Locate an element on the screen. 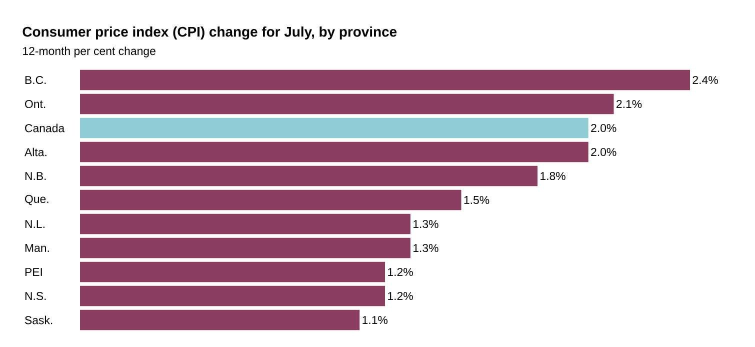  data-label: 2.4% is located at coordinates (705, 80).